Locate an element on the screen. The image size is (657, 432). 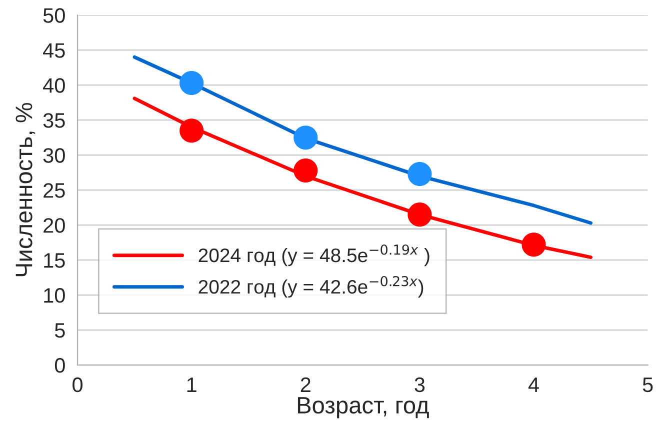
y-tick-label: 5 is located at coordinates (59, 330).